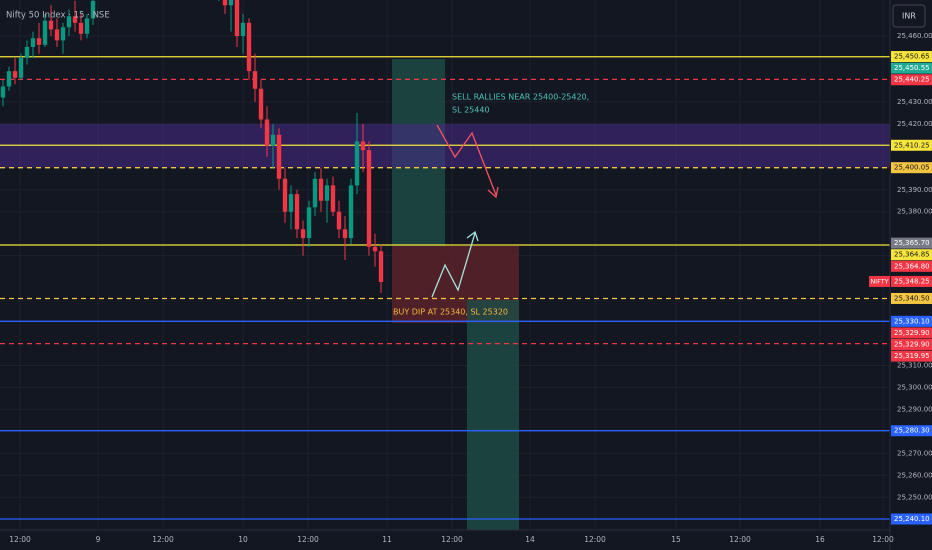 This screenshot has width=932, height=550. Describe the element at coordinates (914, 36) in the screenshot. I see `price-tick-label: 25,460.00` at that location.